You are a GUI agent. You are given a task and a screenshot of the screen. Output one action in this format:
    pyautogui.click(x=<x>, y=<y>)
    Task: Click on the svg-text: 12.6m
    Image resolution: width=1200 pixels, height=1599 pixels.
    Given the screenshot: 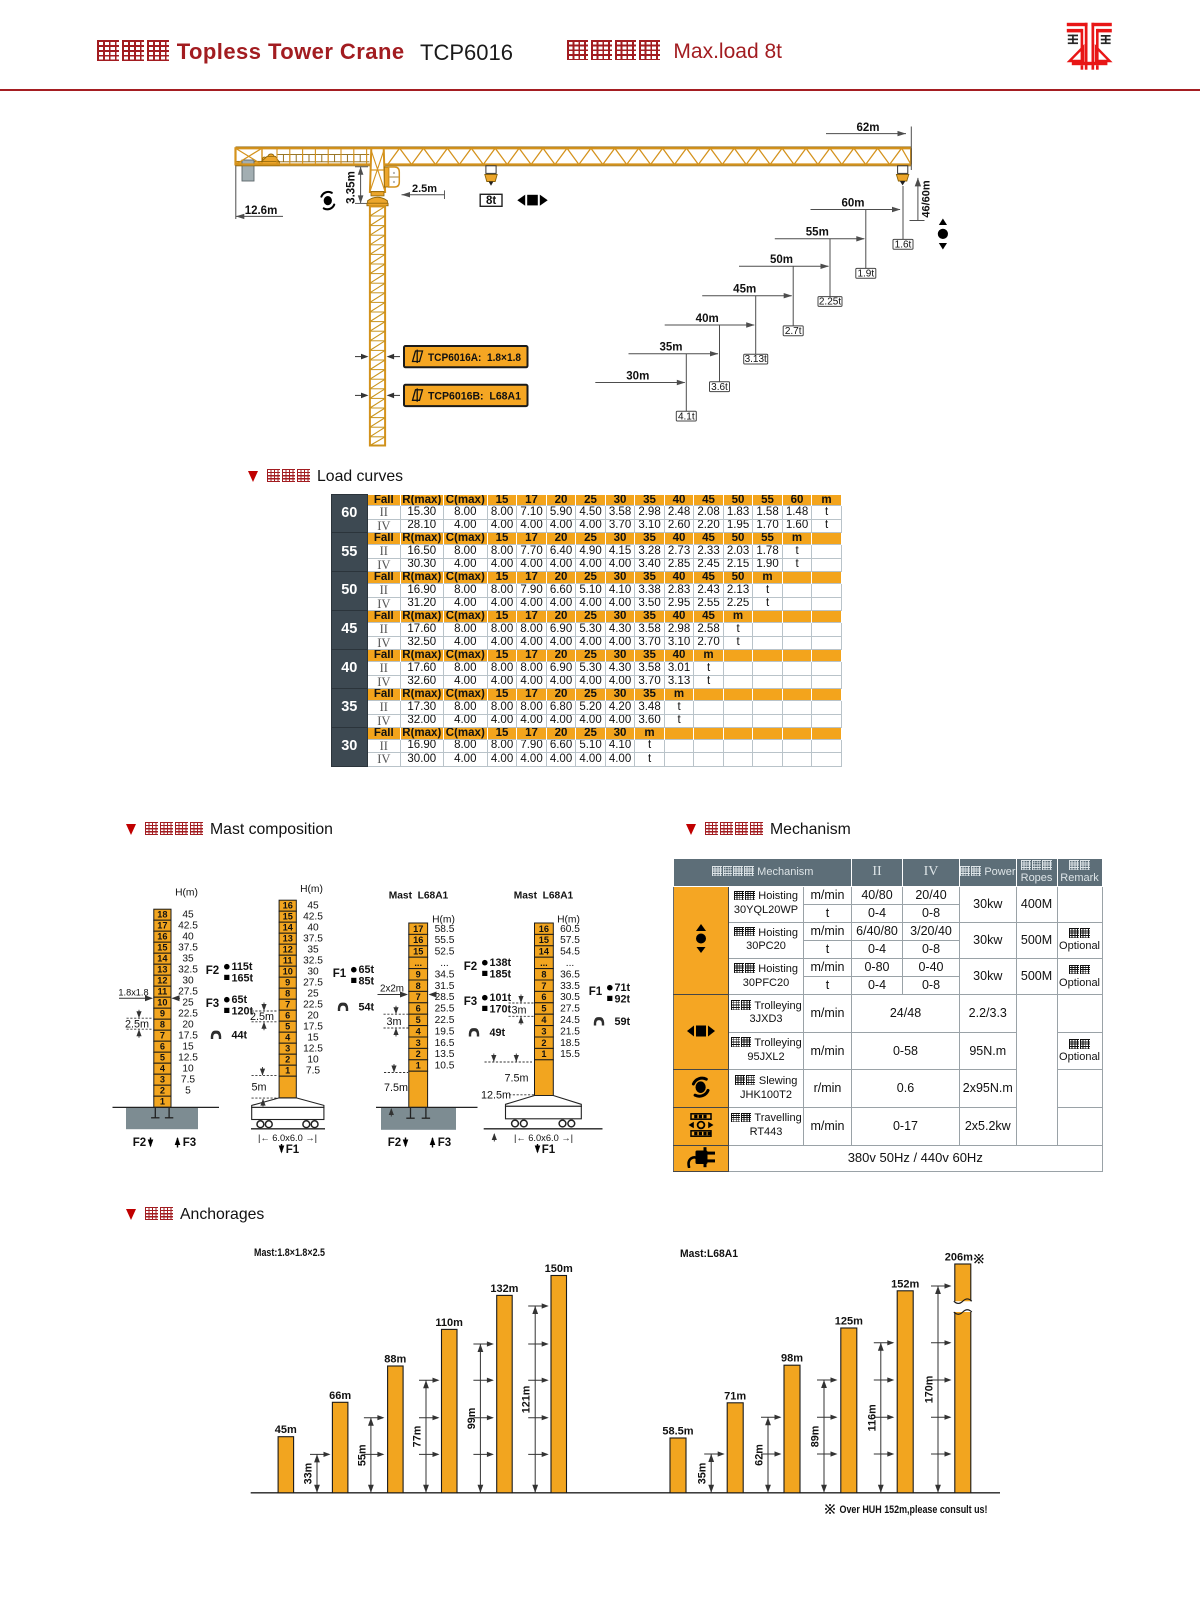 What is the action you would take?
    pyautogui.click(x=261, y=211)
    